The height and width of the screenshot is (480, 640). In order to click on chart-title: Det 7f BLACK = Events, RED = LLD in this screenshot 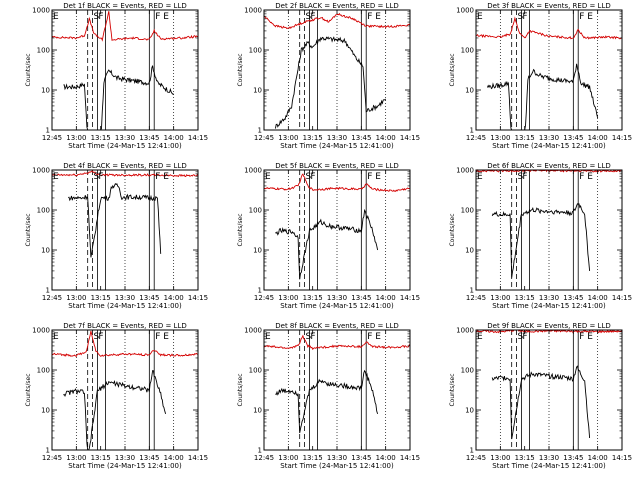, I will do `click(124, 326)`.